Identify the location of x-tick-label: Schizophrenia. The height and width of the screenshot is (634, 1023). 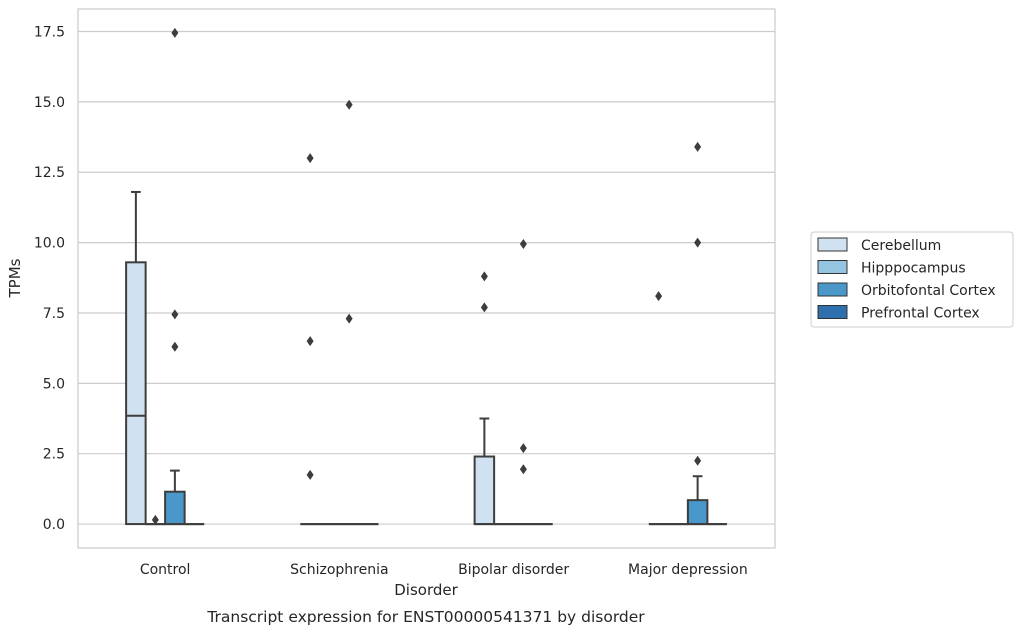
(339, 570).